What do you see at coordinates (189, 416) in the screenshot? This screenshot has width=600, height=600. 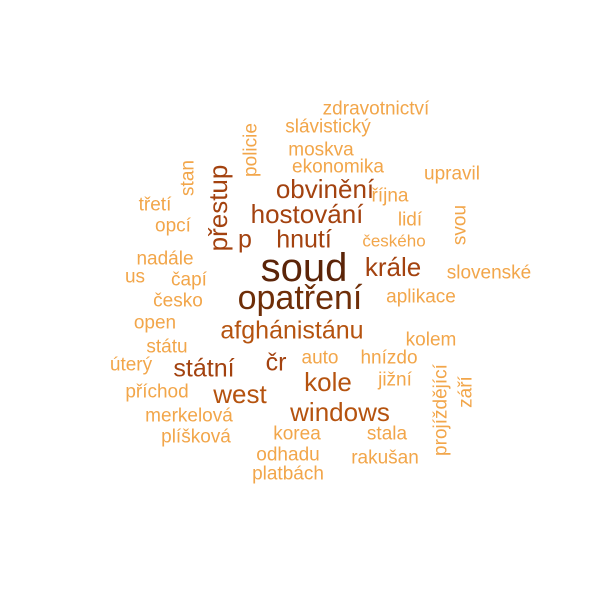 I see `word-merkelova: merkelová` at bounding box center [189, 416].